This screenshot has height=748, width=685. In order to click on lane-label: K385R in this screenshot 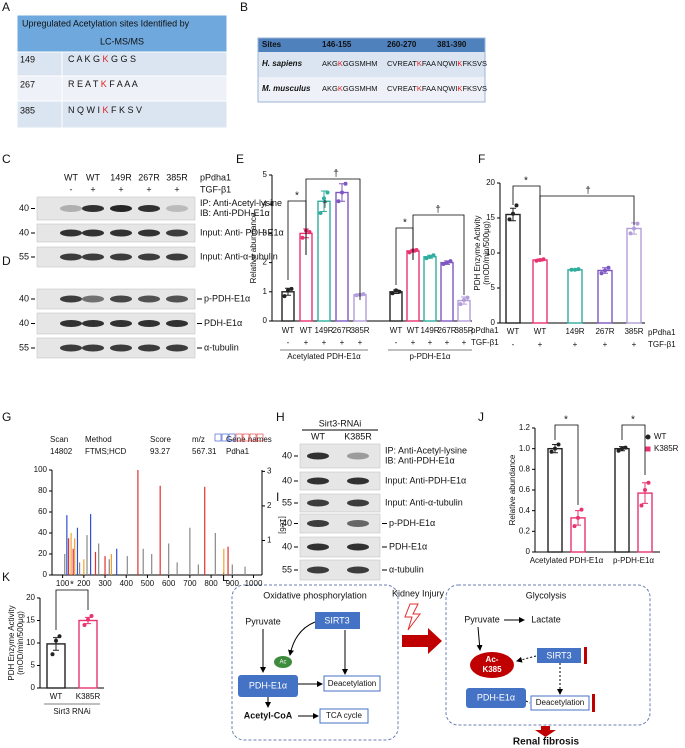, I will do `click(358, 436)`.